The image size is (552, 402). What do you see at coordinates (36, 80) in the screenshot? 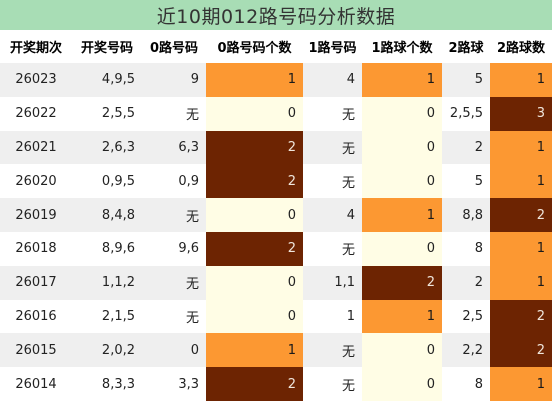
I see `cell-period: 26023` at bounding box center [36, 80].